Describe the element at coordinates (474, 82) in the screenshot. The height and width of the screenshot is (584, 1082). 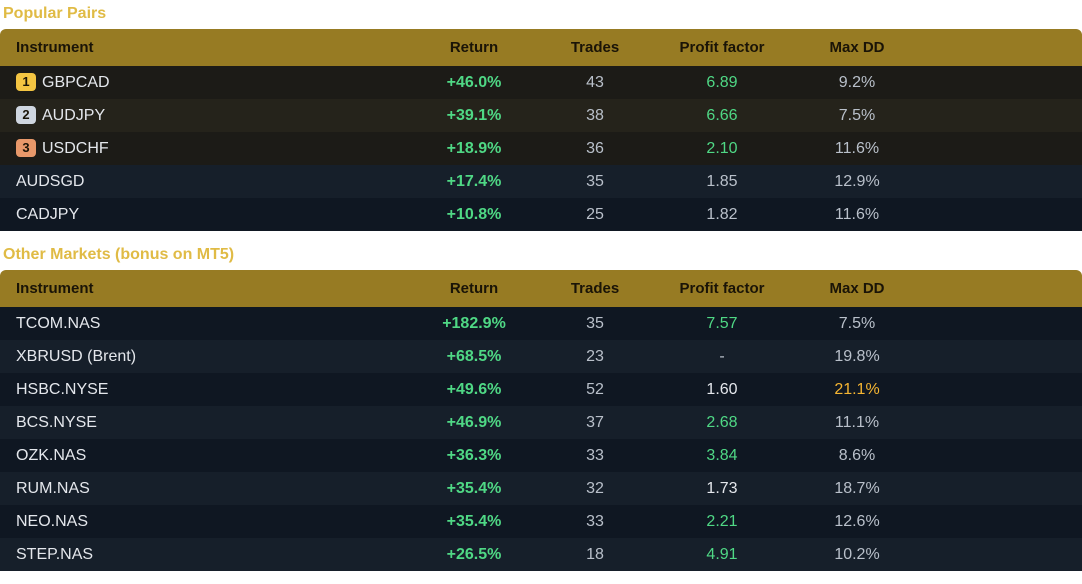
I see `return-cell: +46.0%` at that location.